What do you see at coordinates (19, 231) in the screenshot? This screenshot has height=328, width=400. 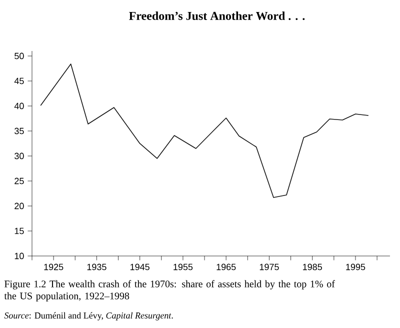 I see `y-tick-label: 15` at bounding box center [19, 231].